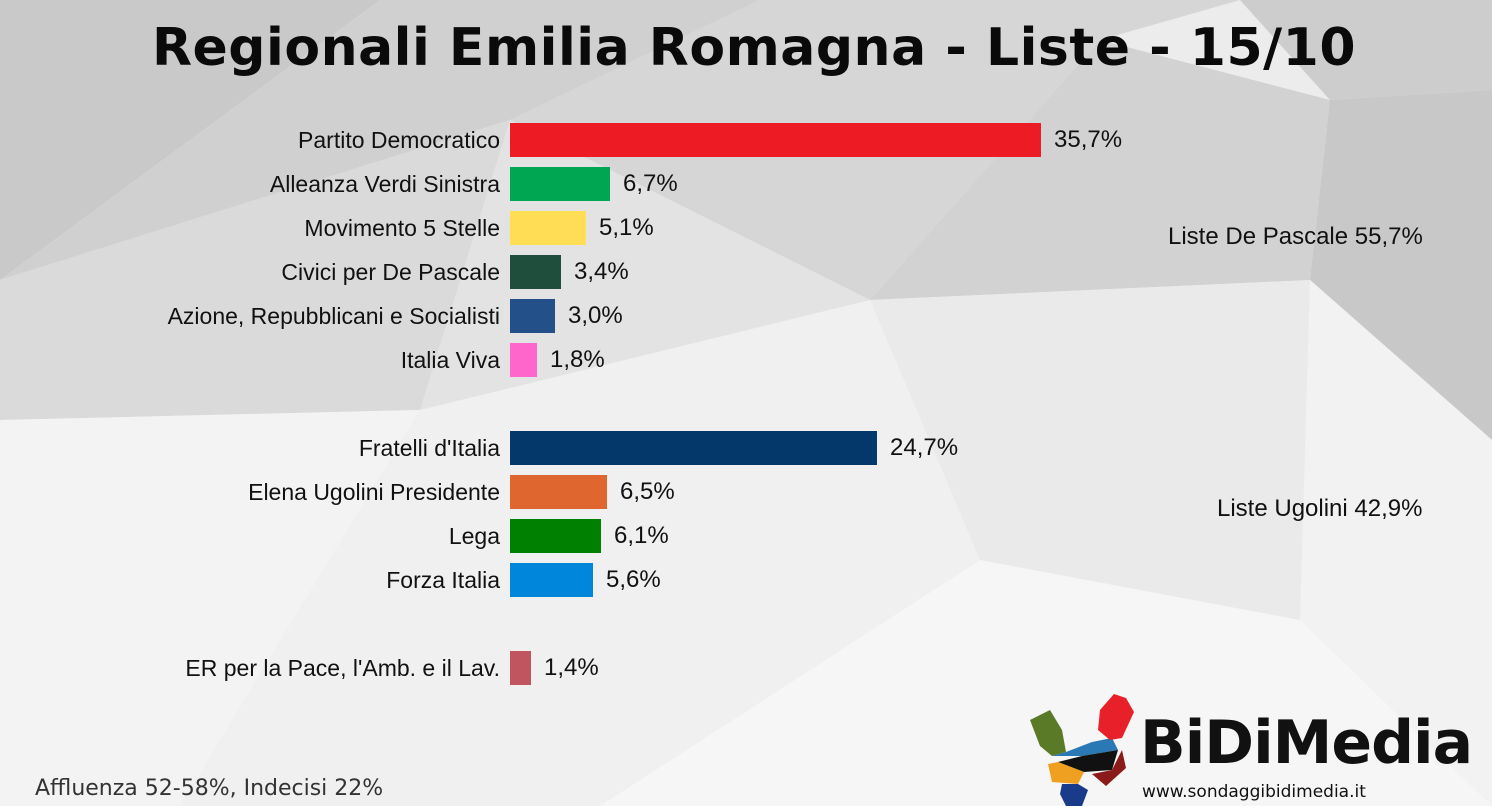  Describe the element at coordinates (633, 579) in the screenshot. I see `bar-value-label: 5,6%` at that location.